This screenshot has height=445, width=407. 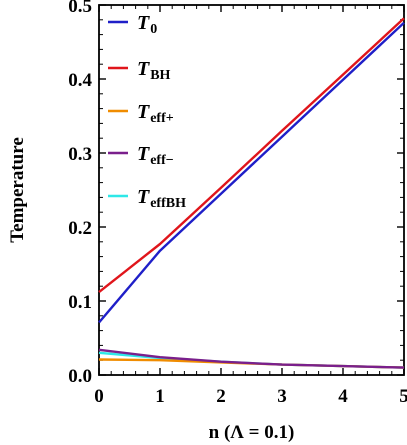 I want to click on y-axis-label: Temperature, so click(x=17, y=190).